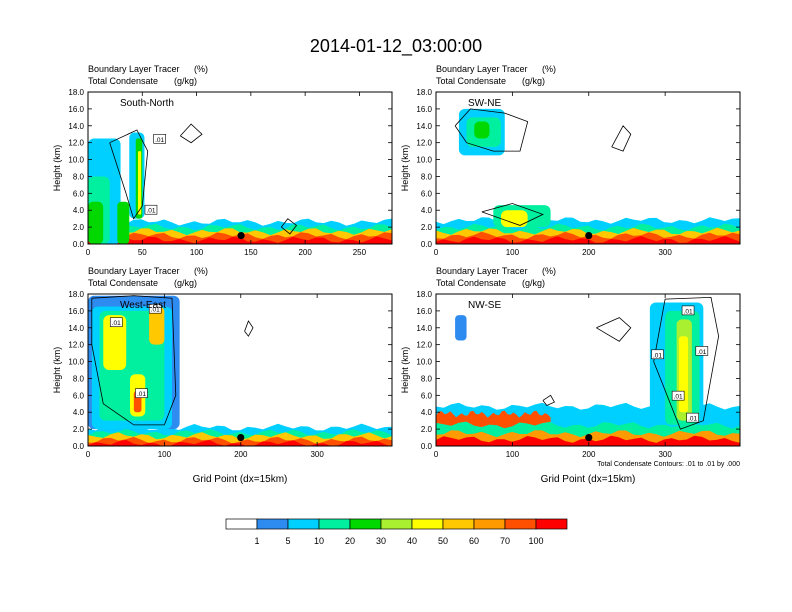 The image size is (792, 612). I want to click on colorbar-label: 10, so click(319, 541).